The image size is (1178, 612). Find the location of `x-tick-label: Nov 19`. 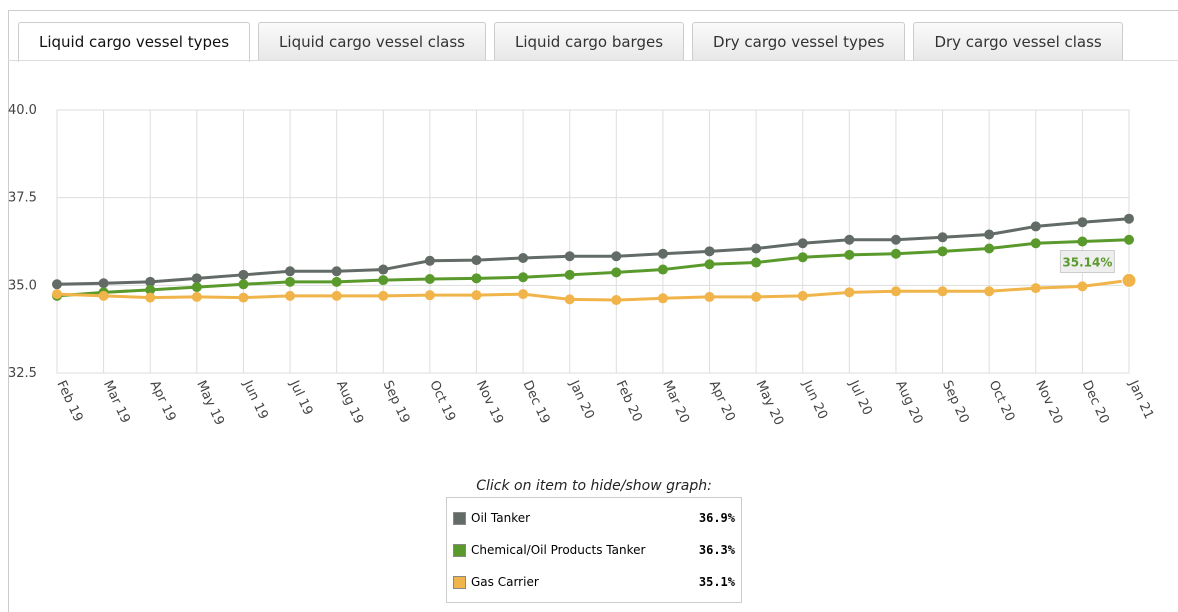

x-tick-label: Nov 19 is located at coordinates (489, 402).